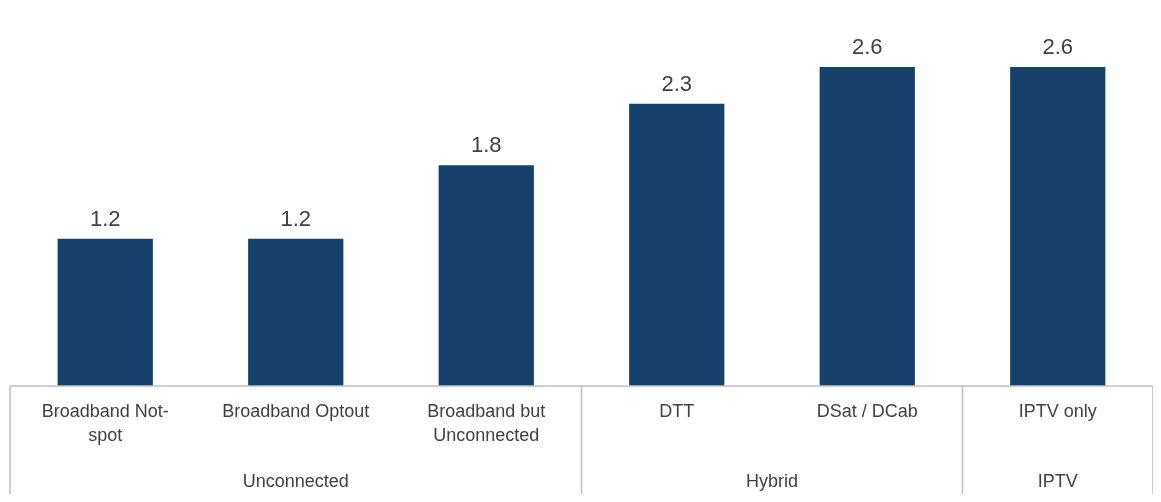 The image size is (1161, 502). Describe the element at coordinates (867, 410) in the screenshot. I see `x-tick-label: DSat / DCab` at that location.